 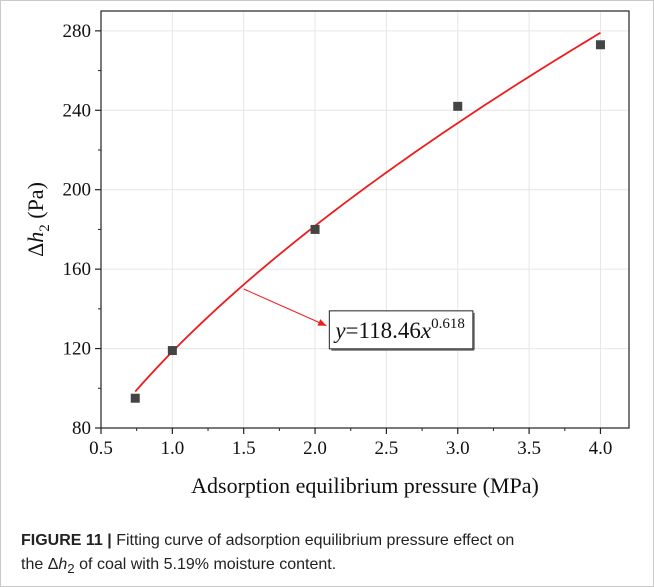 I want to click on equation-coefficient: =118.46, so click(x=383, y=330).